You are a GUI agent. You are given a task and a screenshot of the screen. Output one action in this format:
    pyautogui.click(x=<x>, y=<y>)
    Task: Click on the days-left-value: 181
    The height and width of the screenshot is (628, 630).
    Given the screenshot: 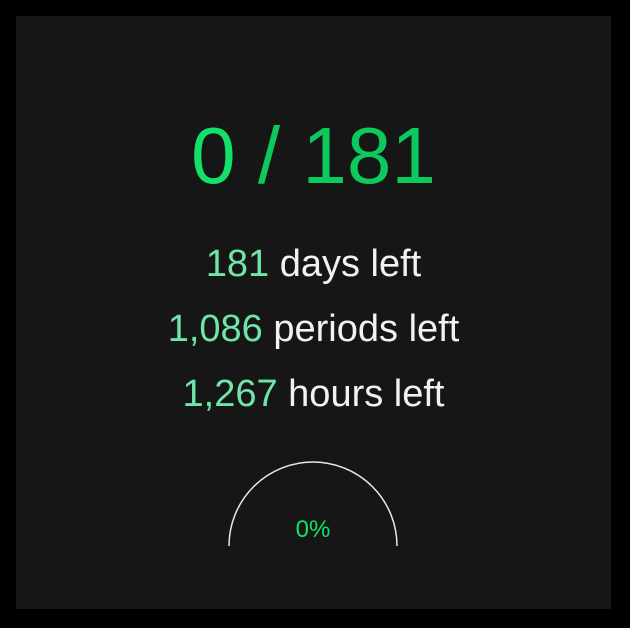 What is the action you would take?
    pyautogui.click(x=237, y=264)
    